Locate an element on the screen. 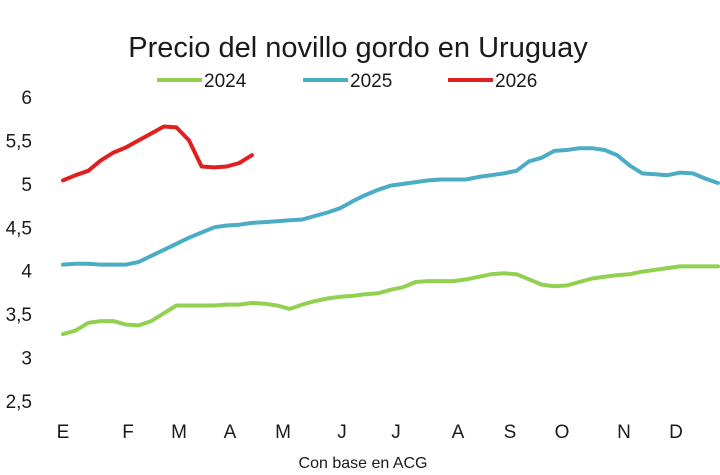 Image resolution: width=720 pixels, height=475 pixels. legend: 2024 2025 2026 is located at coordinates (347, 81).